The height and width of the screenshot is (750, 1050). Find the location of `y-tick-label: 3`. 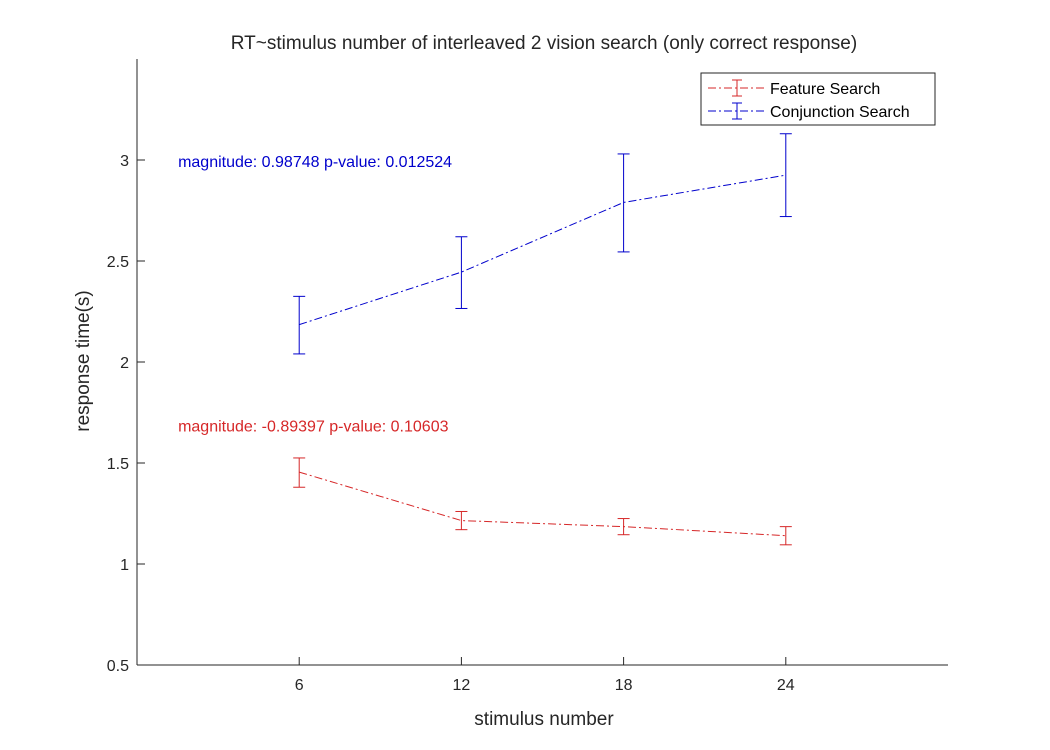

y-tick-label: 3 is located at coordinates (124, 161).